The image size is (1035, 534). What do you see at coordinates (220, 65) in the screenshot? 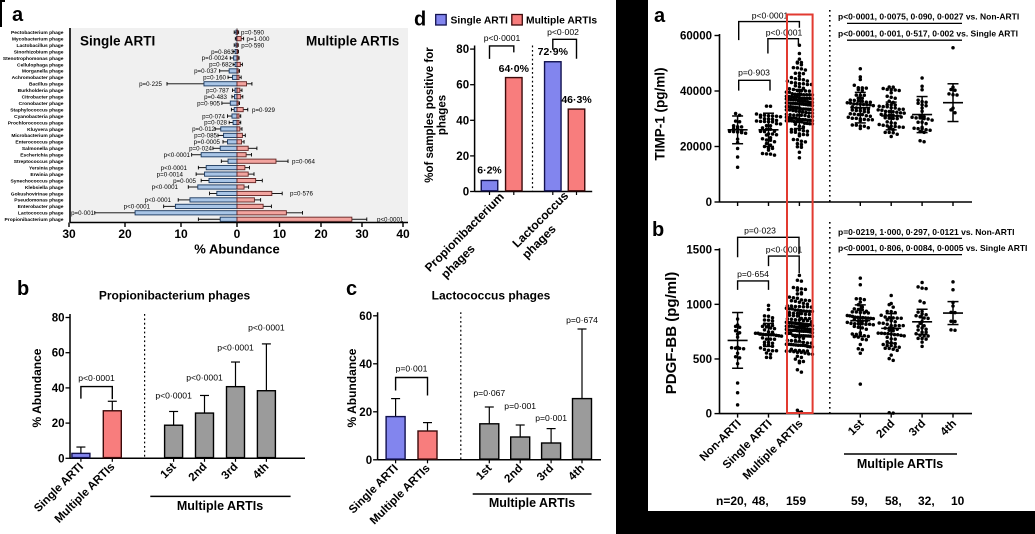
I see `svg-text: p=0·682` at bounding box center [220, 65].